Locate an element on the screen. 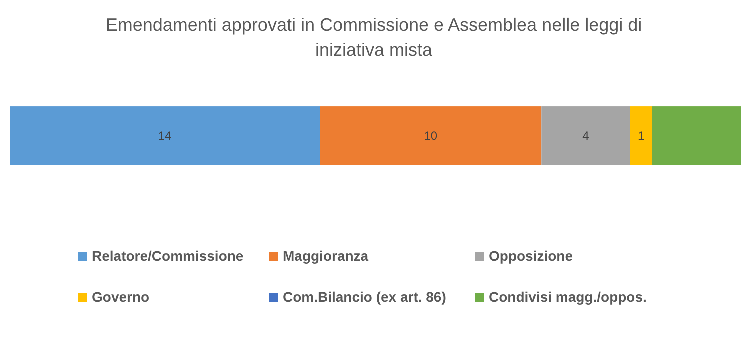 The image size is (748, 337). legend-label: Governo is located at coordinates (121, 296).